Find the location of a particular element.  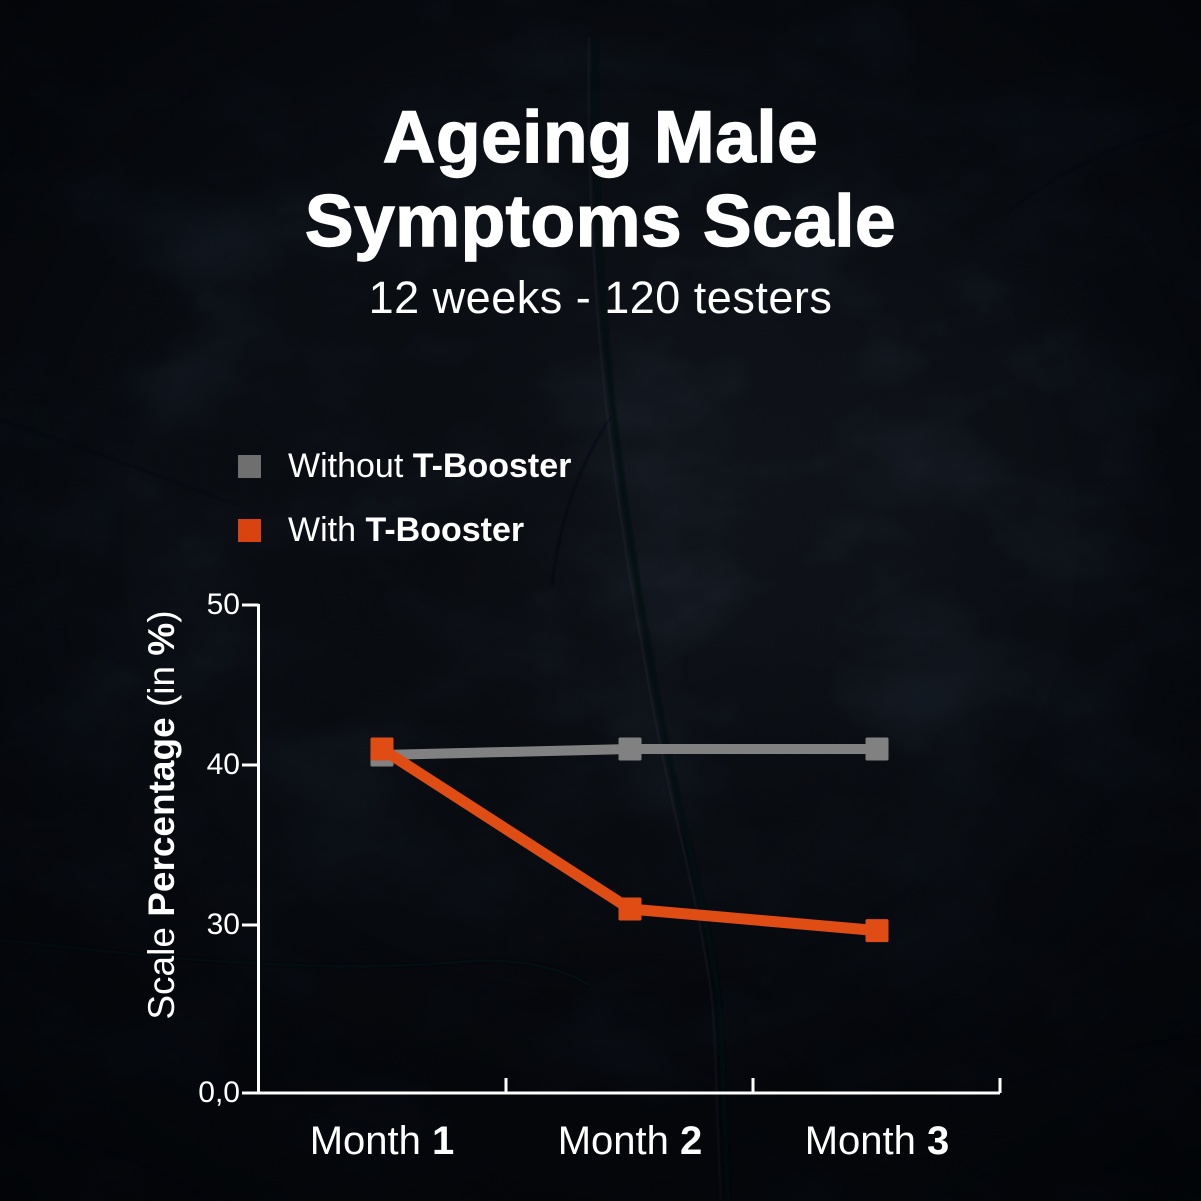

x-label-month-2-number: 2 is located at coordinates (691, 1141).